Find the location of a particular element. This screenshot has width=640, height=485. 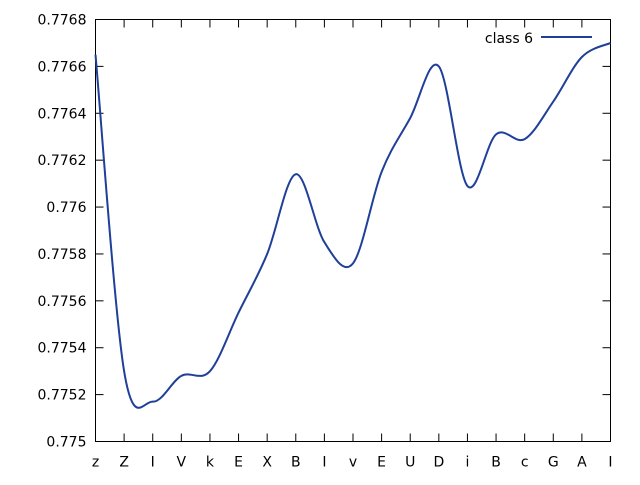

x-tick-label: v is located at coordinates (353, 463).